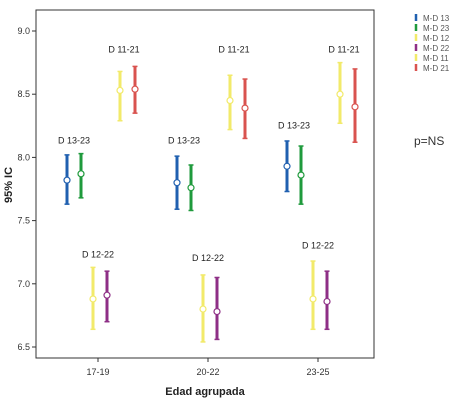  Describe the element at coordinates (436, 48) in the screenshot. I see `legend-label: M-D 22` at that location.